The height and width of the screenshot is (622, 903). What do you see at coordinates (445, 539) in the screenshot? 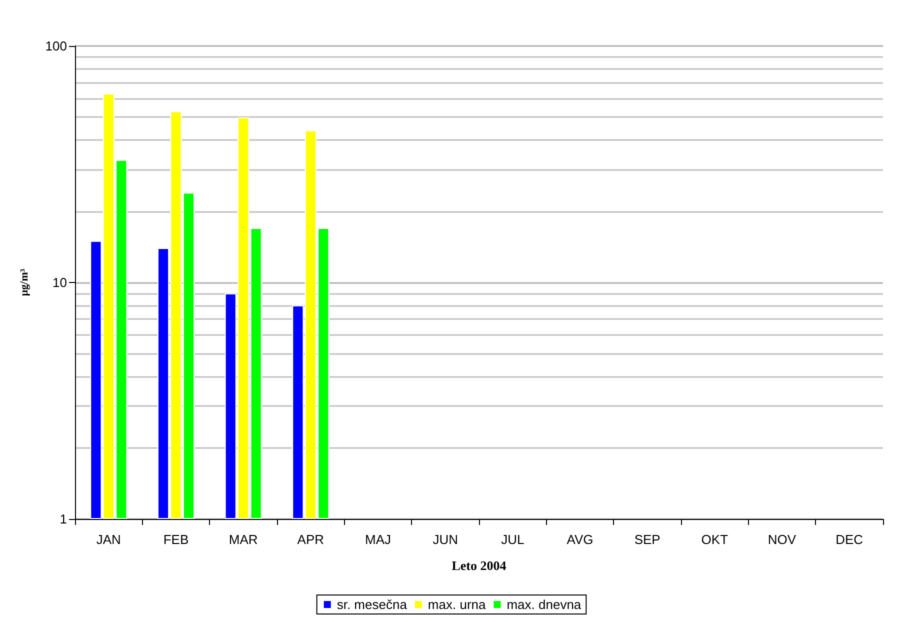
I see `x-tick-label: JUN` at bounding box center [445, 539].